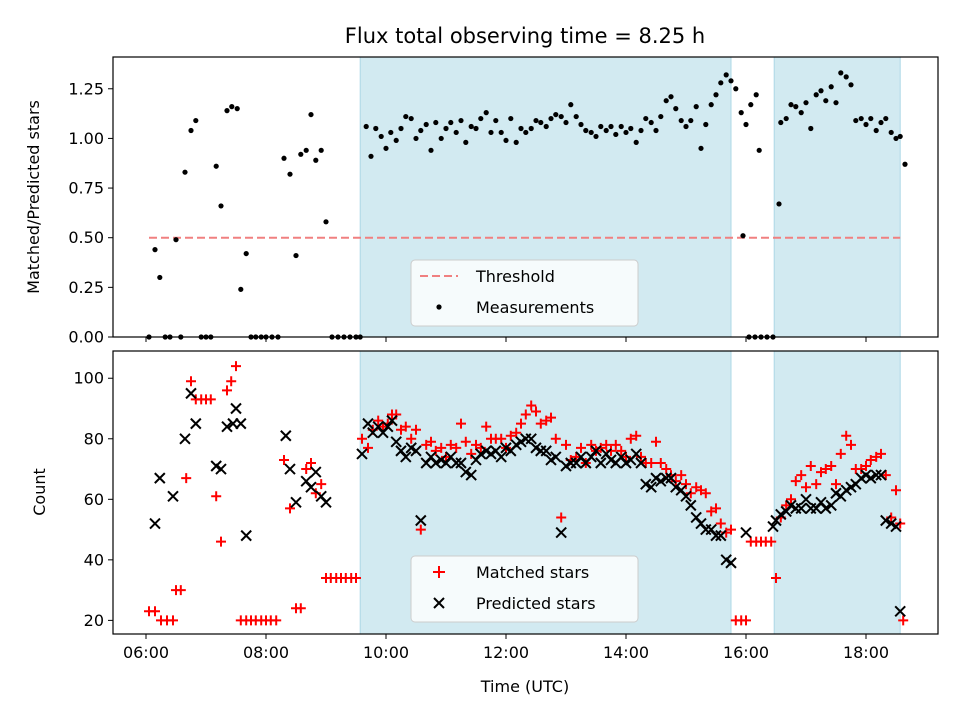 The image size is (960, 720). Describe the element at coordinates (86, 88) in the screenshot. I see `y-tick-label: 1.25` at that location.